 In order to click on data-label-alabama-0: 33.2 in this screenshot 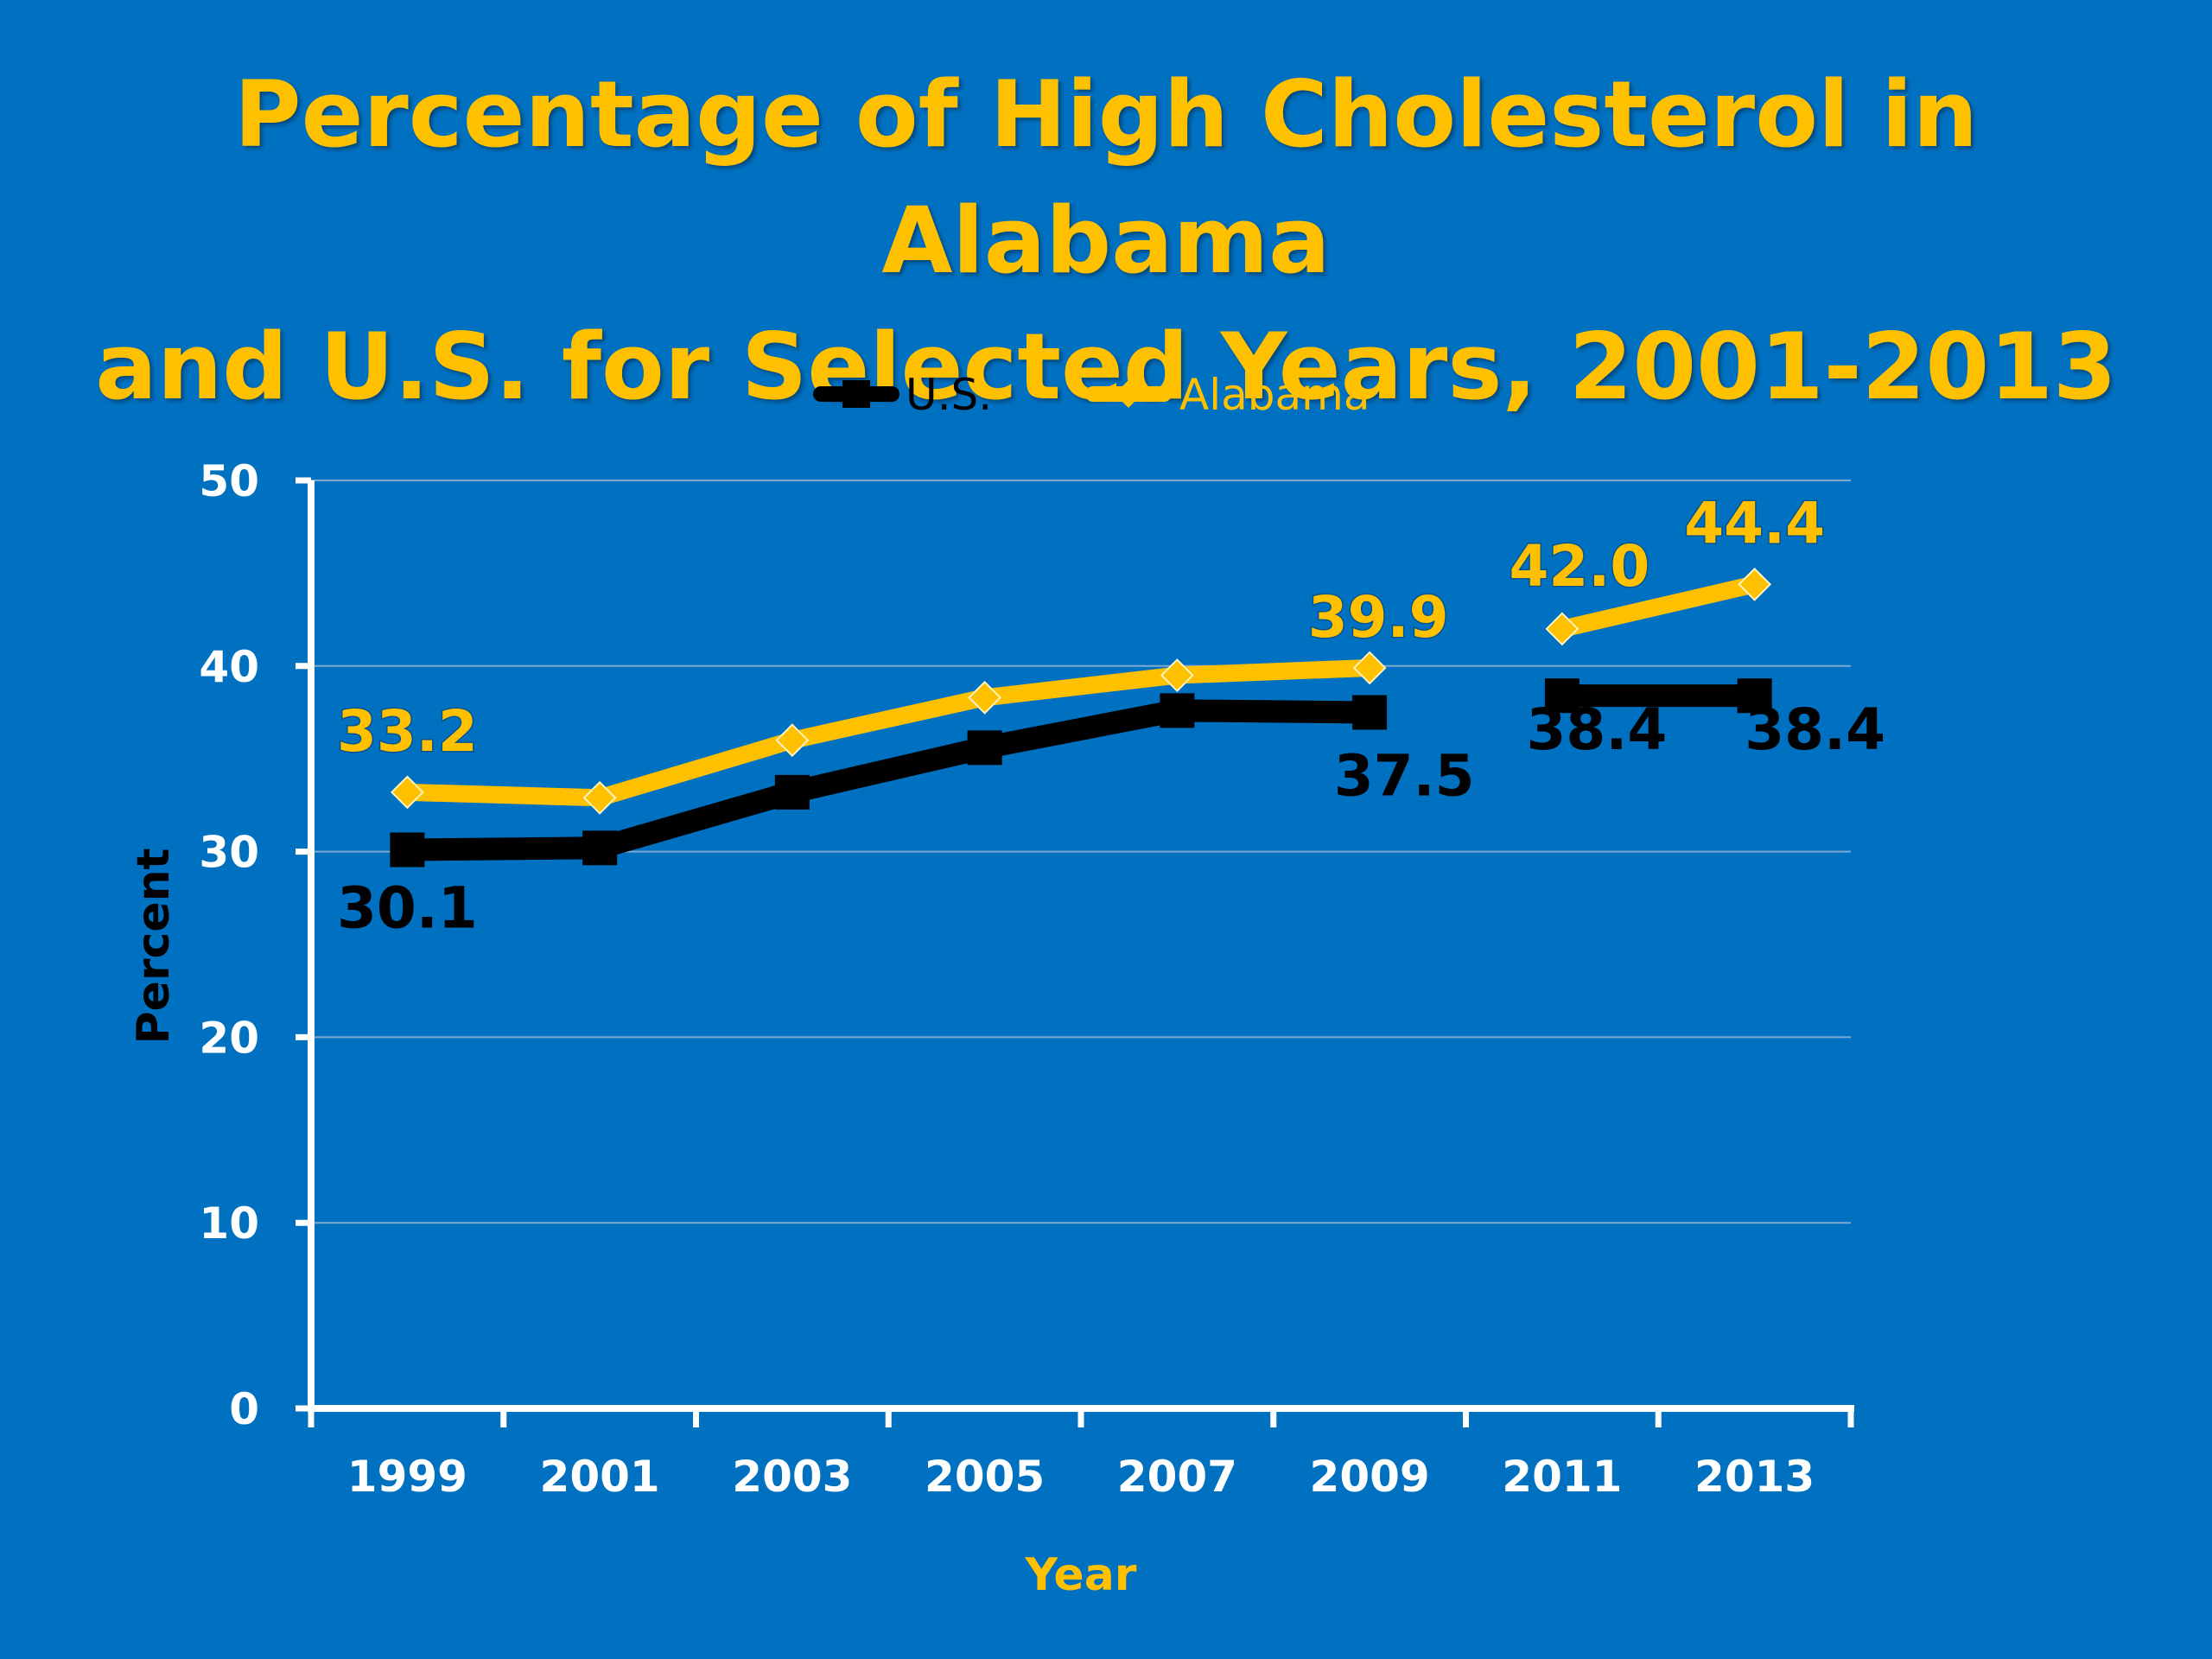, I will do `click(407, 731)`.